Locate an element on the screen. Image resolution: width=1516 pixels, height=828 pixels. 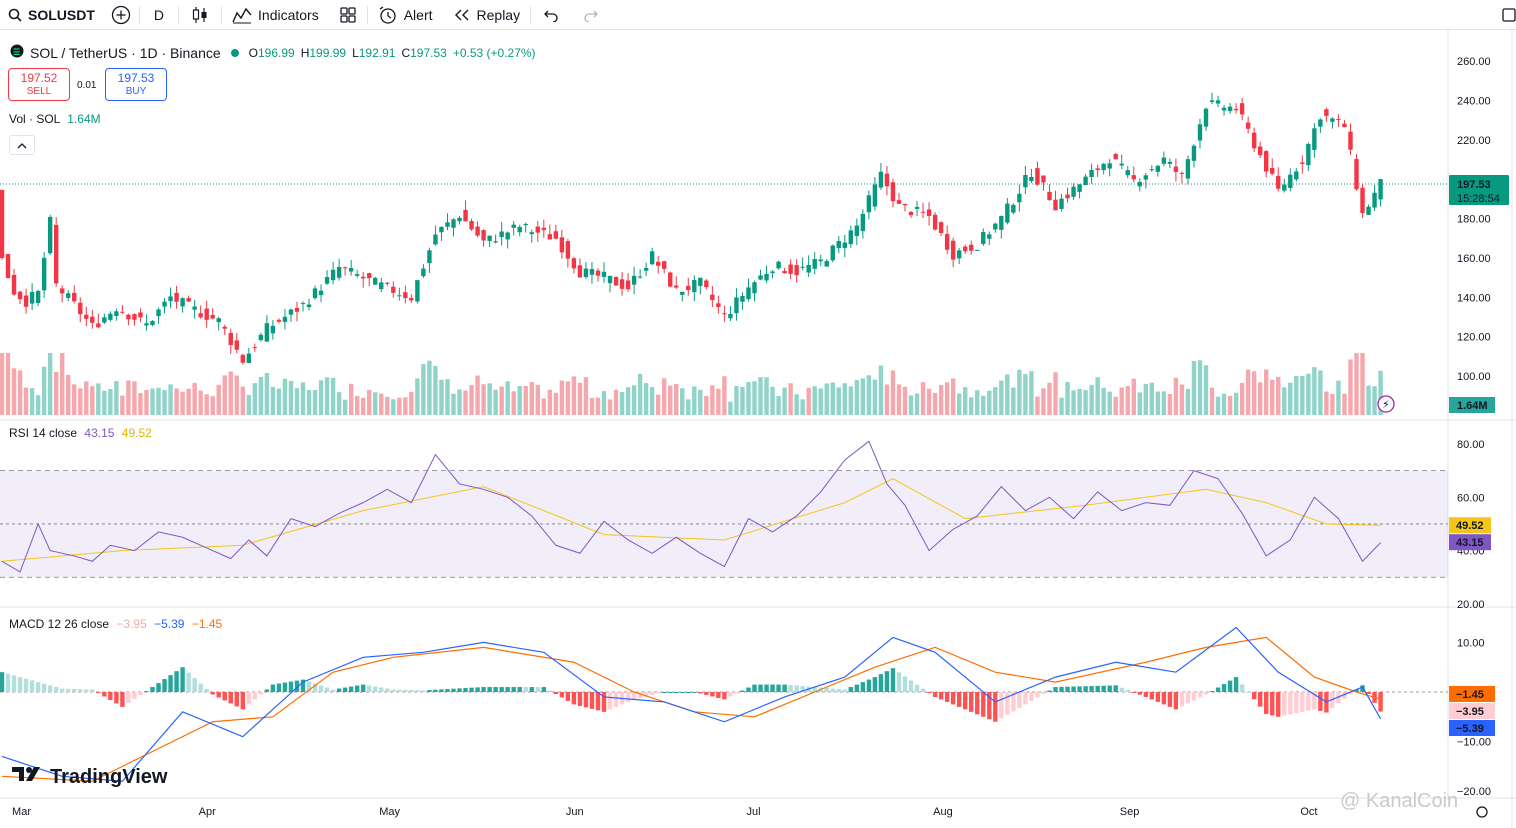
indicators-button: Indicators is located at coordinates (275, 15).